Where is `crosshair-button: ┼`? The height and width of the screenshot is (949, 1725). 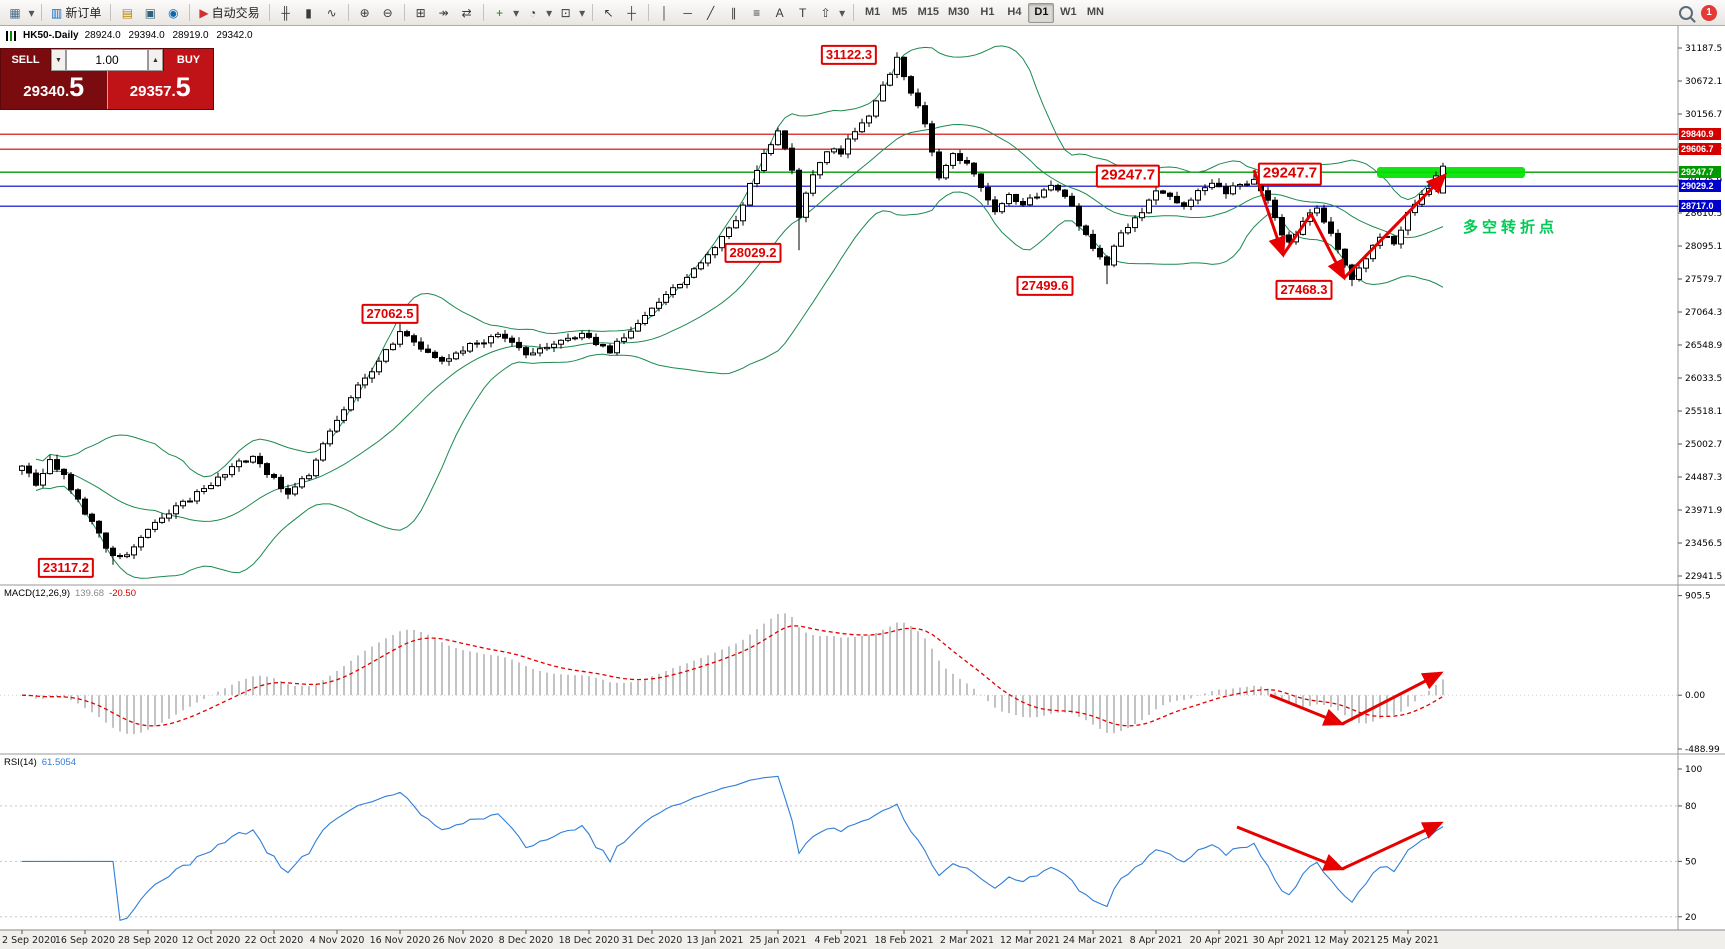
crosshair-button: ┼ is located at coordinates (632, 13).